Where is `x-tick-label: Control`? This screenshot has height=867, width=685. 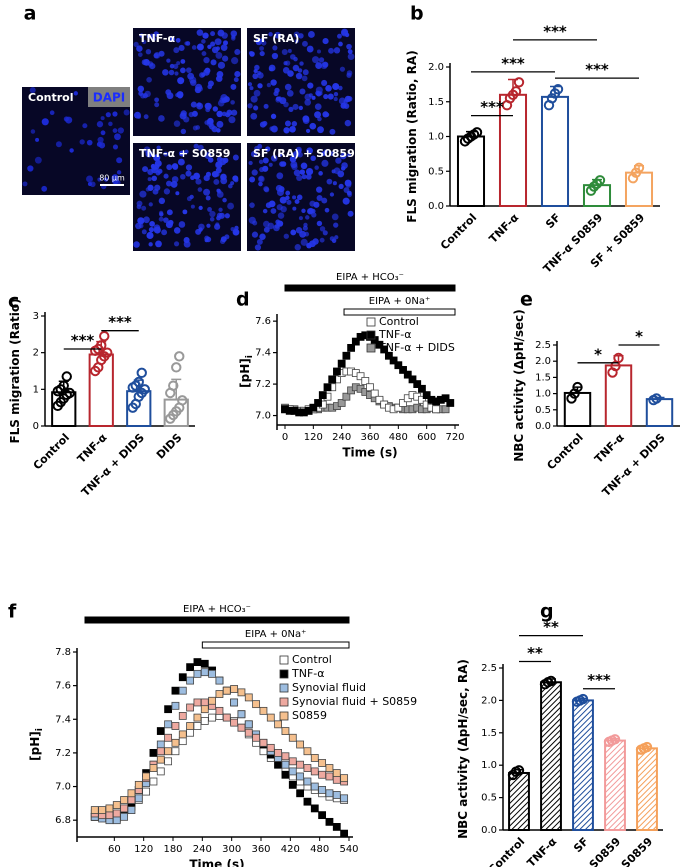 x-tick-label: Control is located at coordinates (506, 851).